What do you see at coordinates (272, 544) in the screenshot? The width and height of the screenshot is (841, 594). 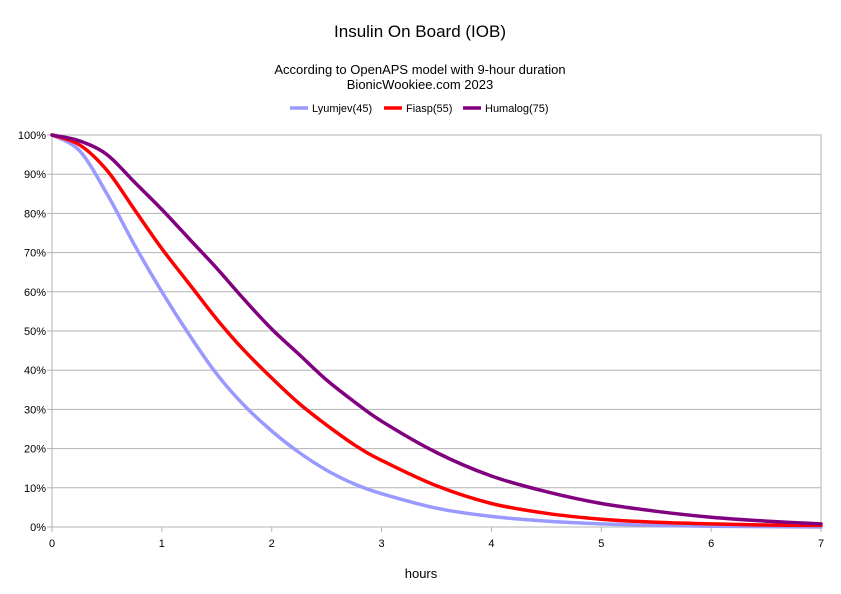 I see `x-tick-label: 2` at bounding box center [272, 544].